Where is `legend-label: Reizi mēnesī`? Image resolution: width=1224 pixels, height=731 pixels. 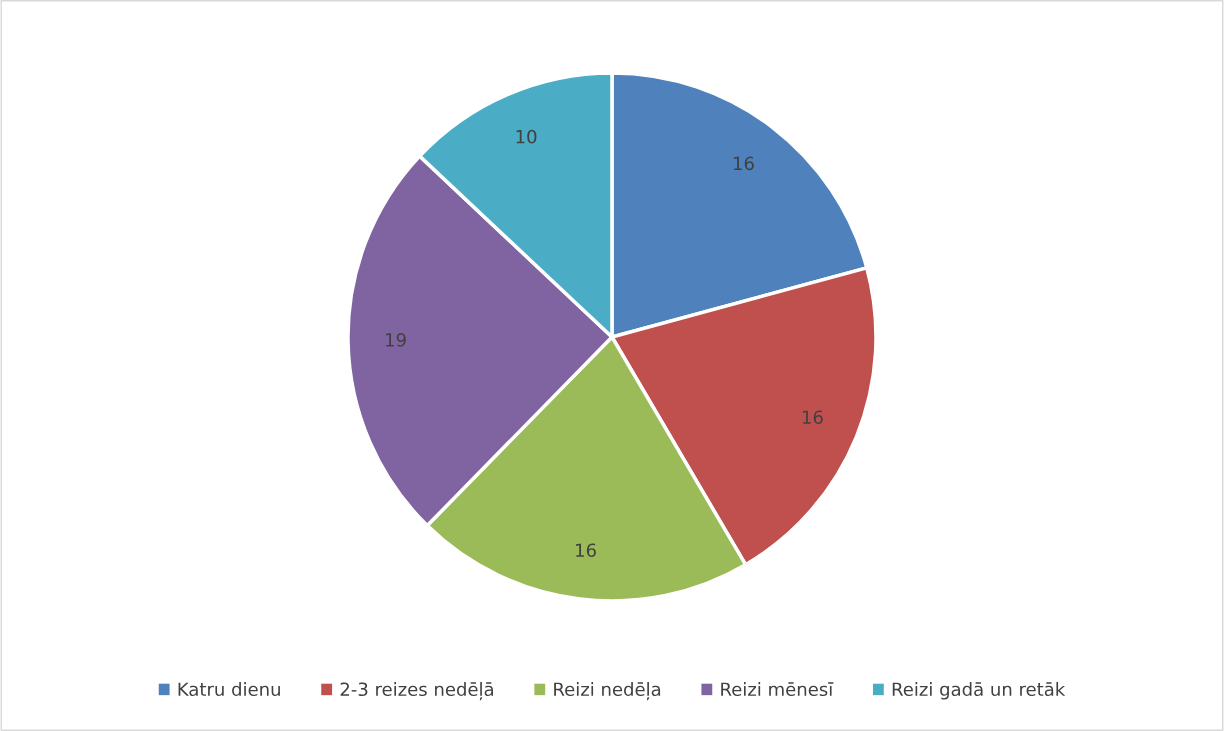
legend-label: Reizi mēnesī is located at coordinates (777, 689).